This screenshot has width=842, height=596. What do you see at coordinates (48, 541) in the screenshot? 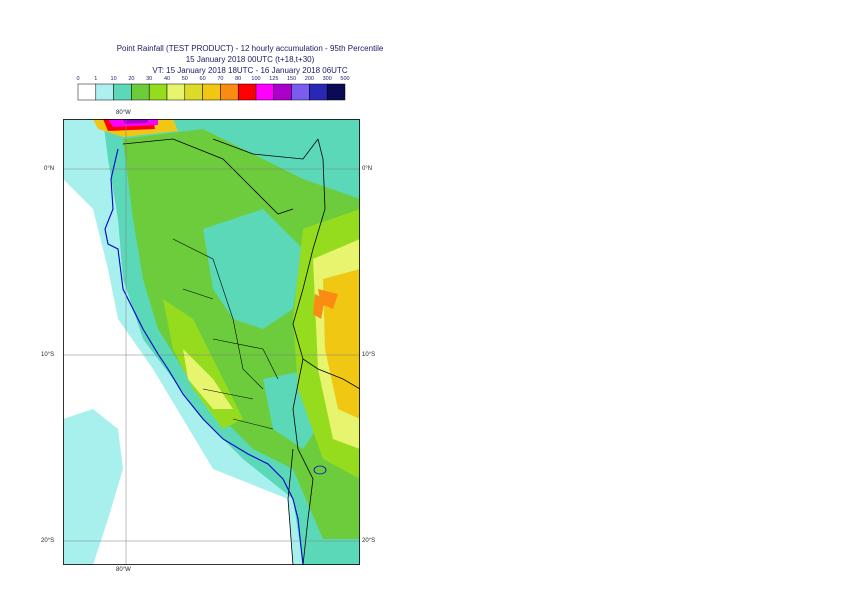
I see `lat-label-20s-left: 20°S` at bounding box center [48, 541].